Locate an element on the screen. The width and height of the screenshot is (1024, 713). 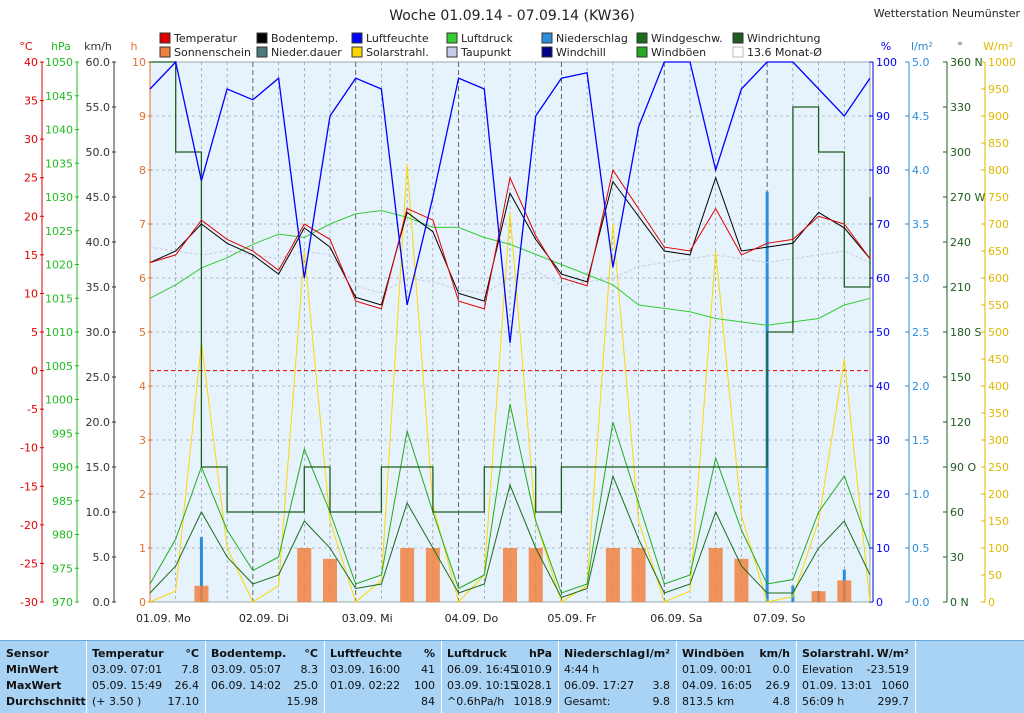
stats-cell-value: 1010.9 is located at coordinates (533, 669).